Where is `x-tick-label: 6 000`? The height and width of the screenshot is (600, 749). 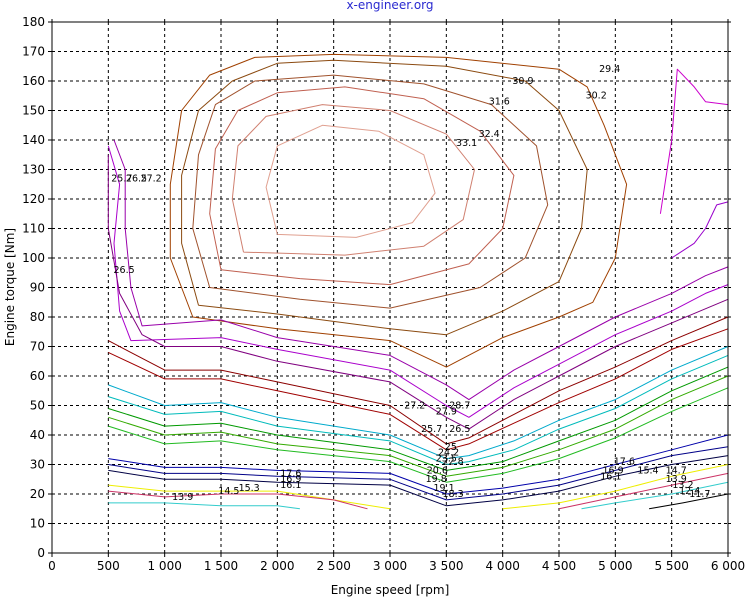
x-tick-label: 6 000 is located at coordinates (728, 566).